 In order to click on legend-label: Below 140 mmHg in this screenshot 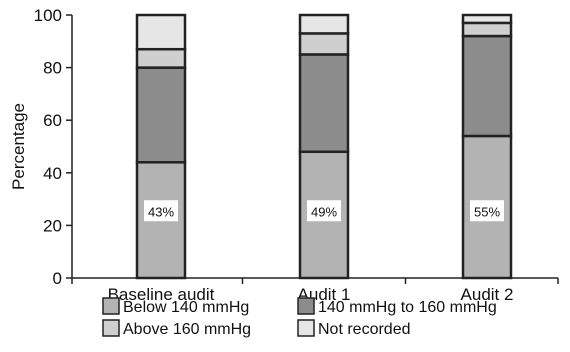, I will do `click(186, 307)`.